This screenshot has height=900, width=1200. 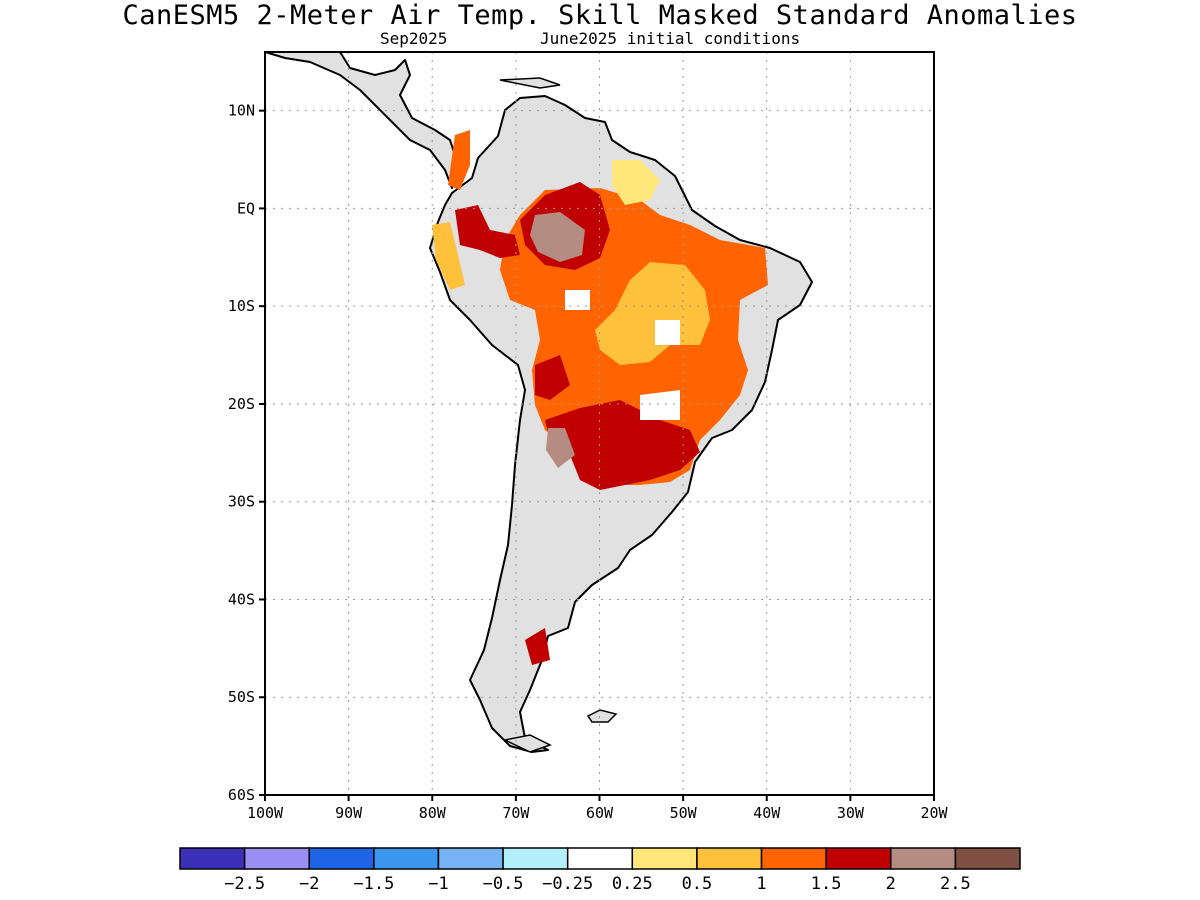 I want to click on colorbar-label: −0.5, so click(x=503, y=884).